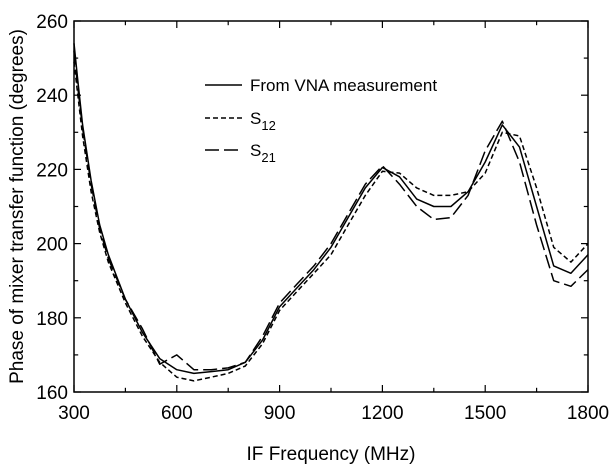 Image resolution: width=612 pixels, height=468 pixels. Describe the element at coordinates (331, 454) in the screenshot. I see `x-axis-label: IF Frequency (MHz)` at that location.